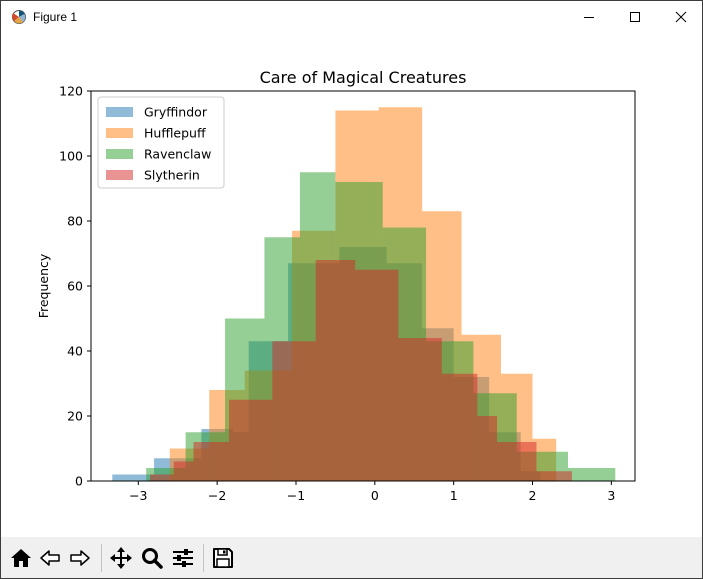 The width and height of the screenshot is (703, 579). Describe the element at coordinates (363, 77) in the screenshot. I see `chart-title: Care of Magical Creatures` at that location.